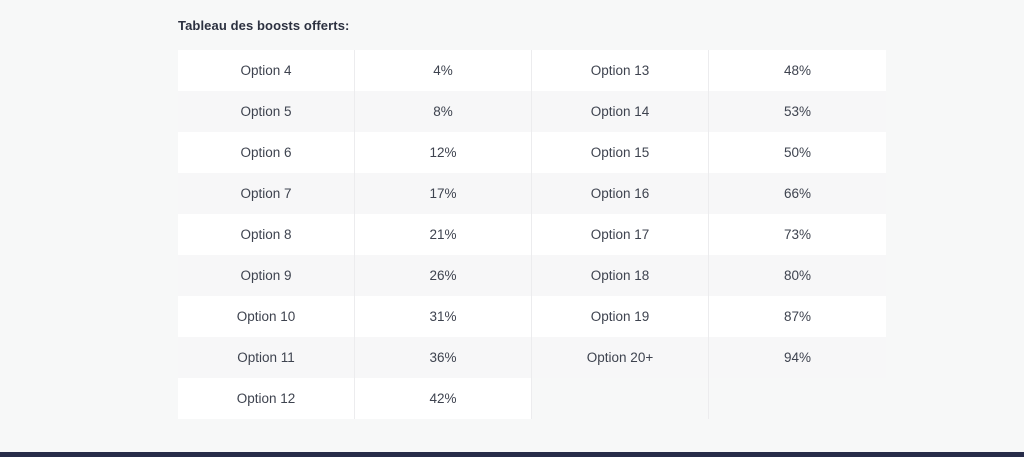 Image resolution: width=1024 pixels, height=457 pixels. Describe the element at coordinates (266, 234) in the screenshot. I see `option-label-cell: Option 8` at that location.